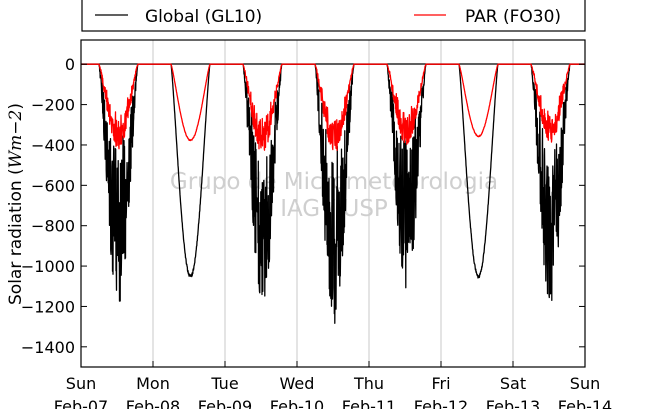  I want to click on x-tick-label-day: Tue, so click(224, 383).